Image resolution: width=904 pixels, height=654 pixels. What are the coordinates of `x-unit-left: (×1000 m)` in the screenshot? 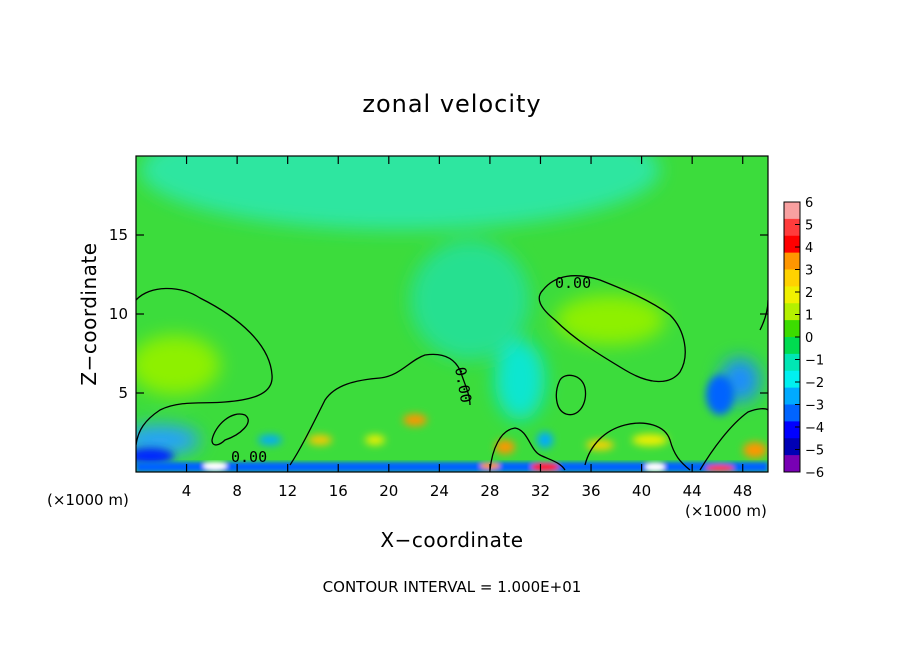 It's located at (88, 500).